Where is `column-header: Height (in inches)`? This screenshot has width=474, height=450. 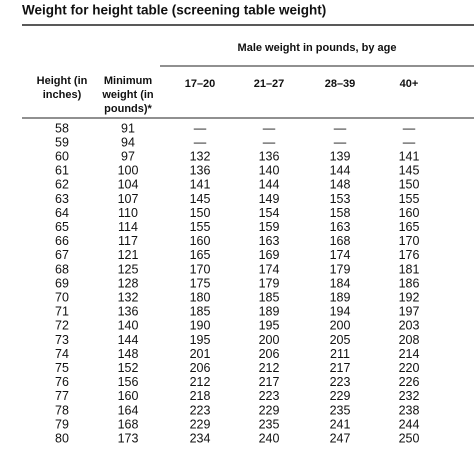
column-header: Height (in inches) is located at coordinates (62, 88).